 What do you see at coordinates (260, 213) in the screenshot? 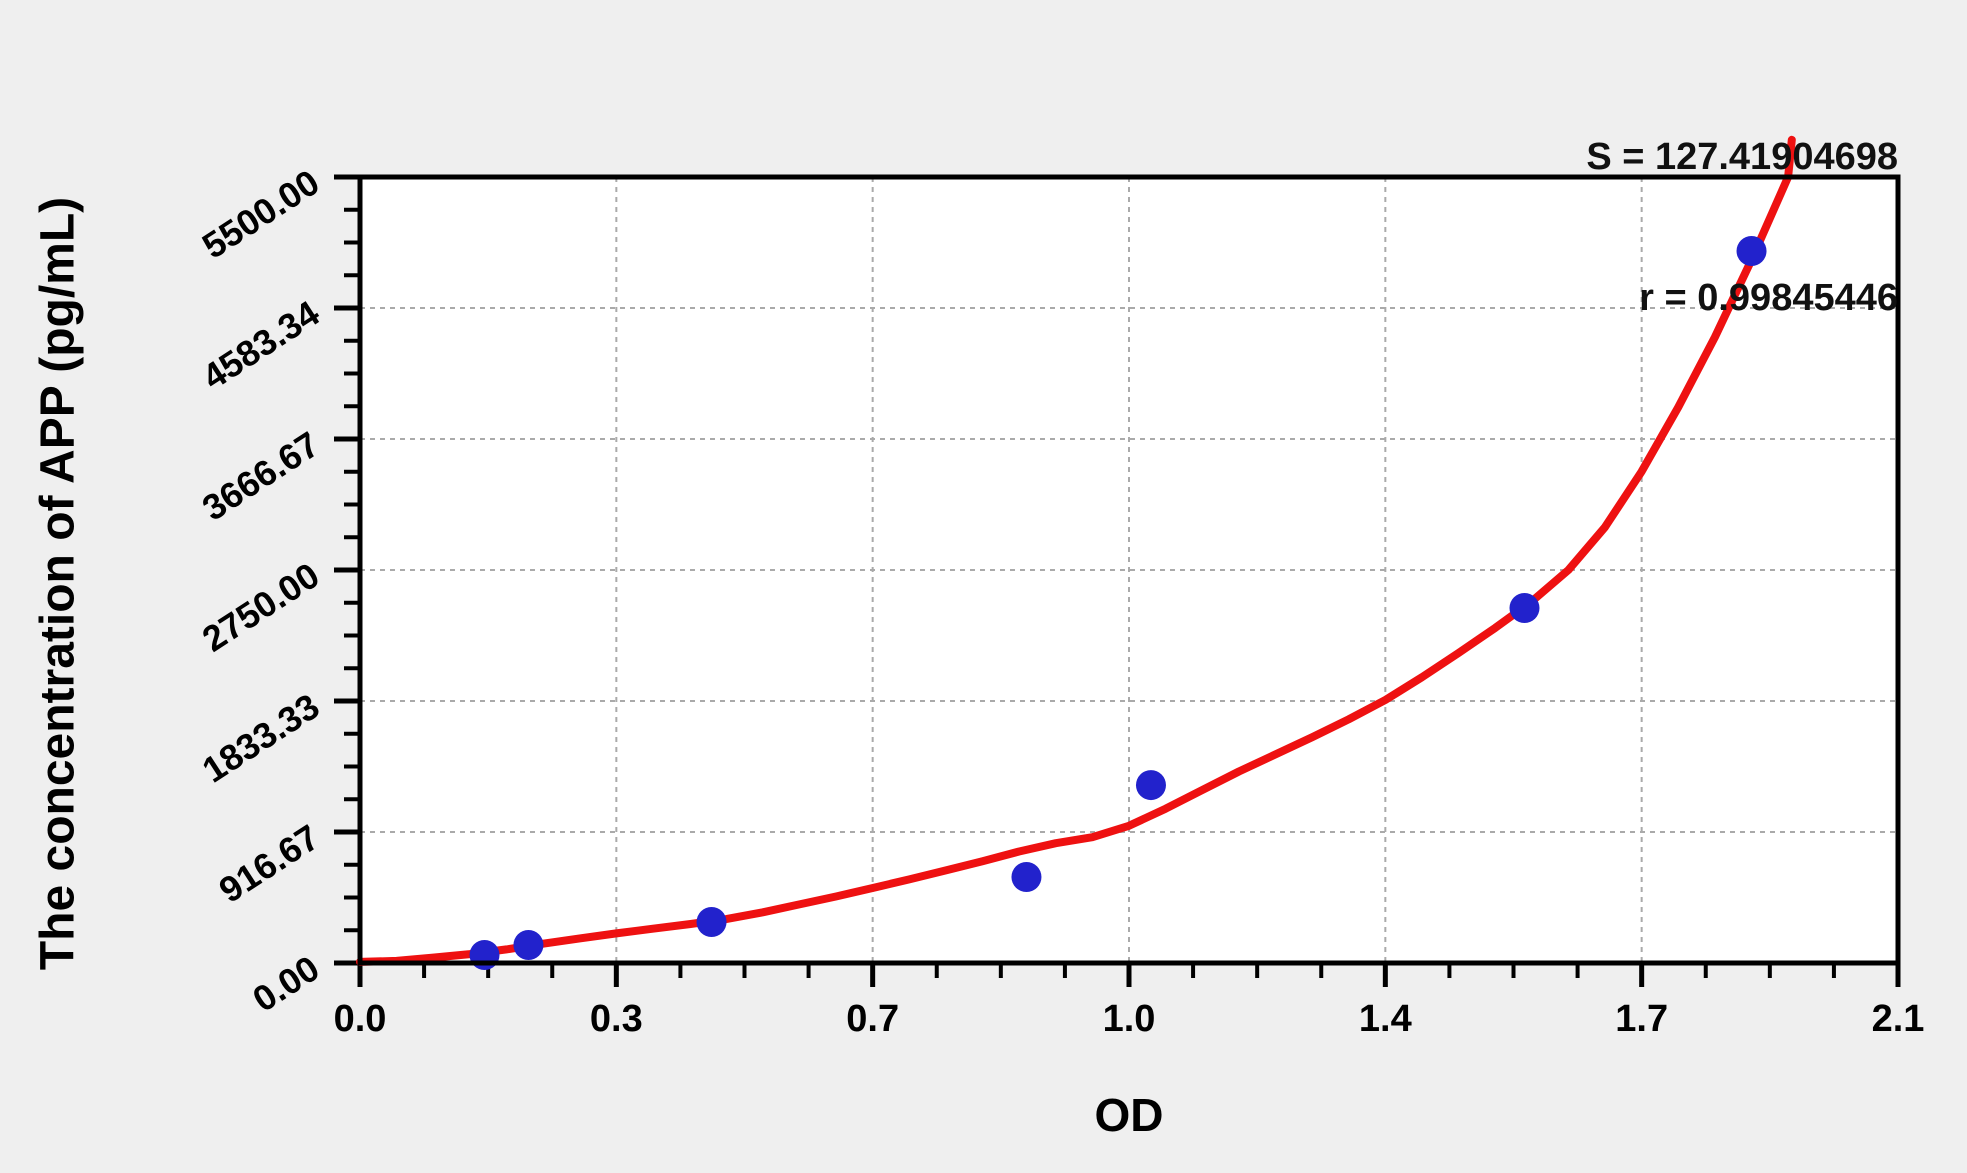
I see `y-tick-label: 5500.00` at bounding box center [260, 213].